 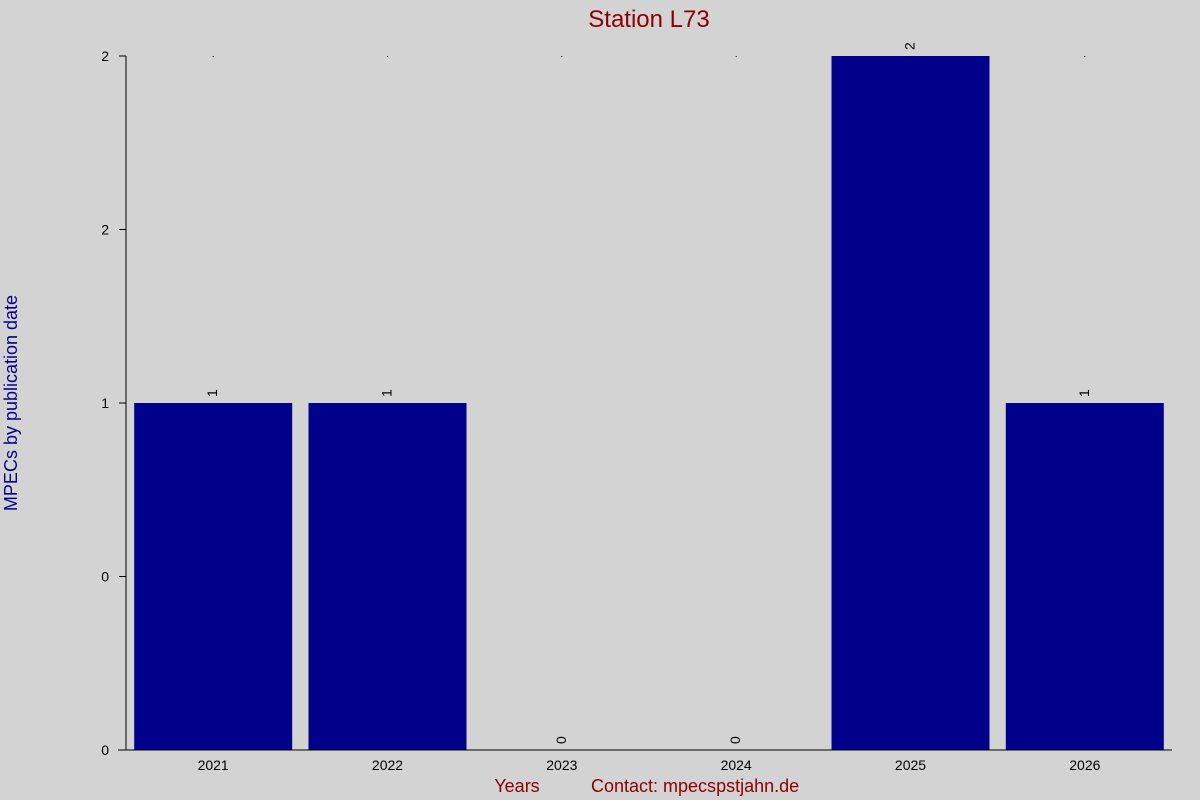 What do you see at coordinates (387, 765) in the screenshot?
I see `x-tick-label-2022: 2022` at bounding box center [387, 765].